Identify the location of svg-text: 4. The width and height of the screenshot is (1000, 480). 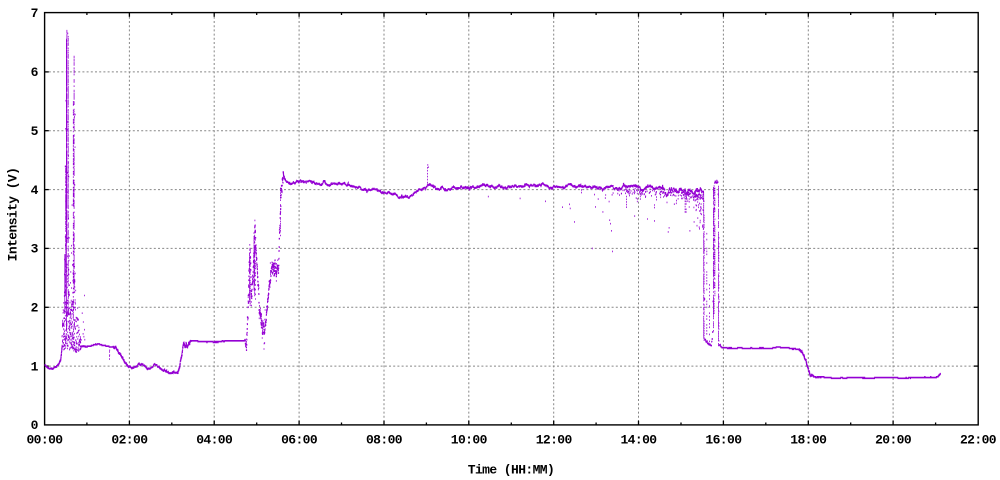
(35, 190).